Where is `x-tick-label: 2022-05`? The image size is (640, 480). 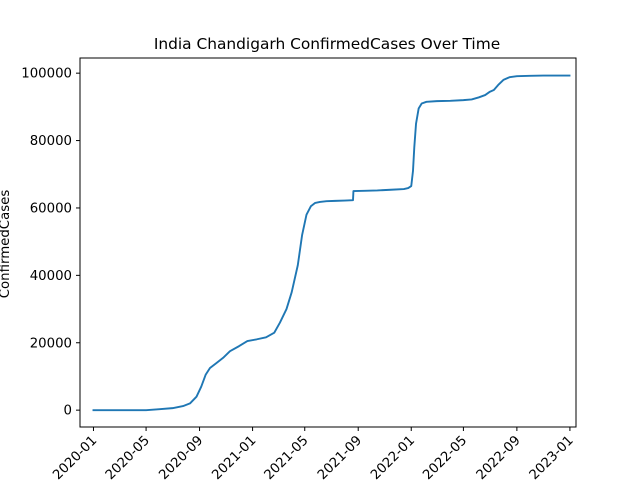
x-tick-label: 2022-05 is located at coordinates (445, 456).